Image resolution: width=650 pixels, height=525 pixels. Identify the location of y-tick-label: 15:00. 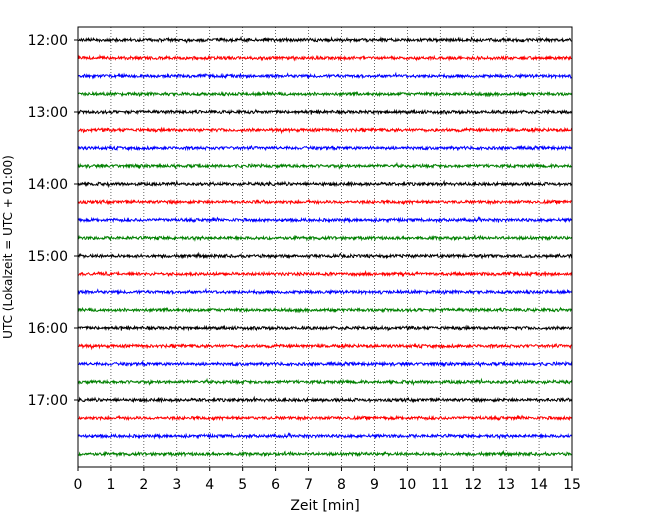
(48, 257).